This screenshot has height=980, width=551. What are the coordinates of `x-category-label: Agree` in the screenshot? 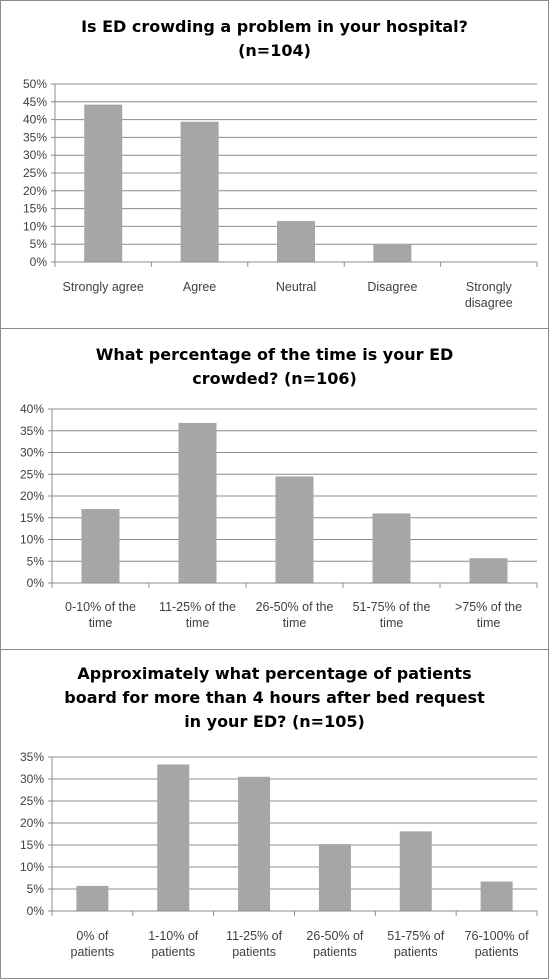 It's located at (199, 287).